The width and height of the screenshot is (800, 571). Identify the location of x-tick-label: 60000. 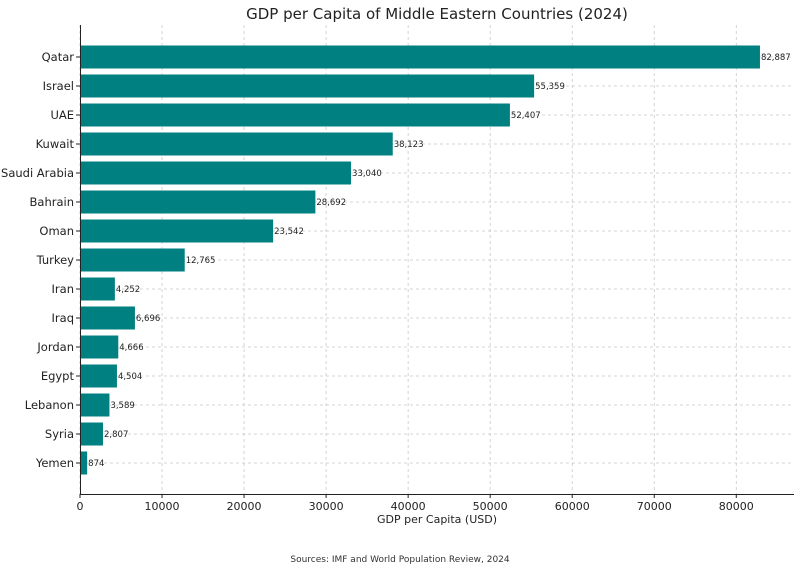
(572, 506).